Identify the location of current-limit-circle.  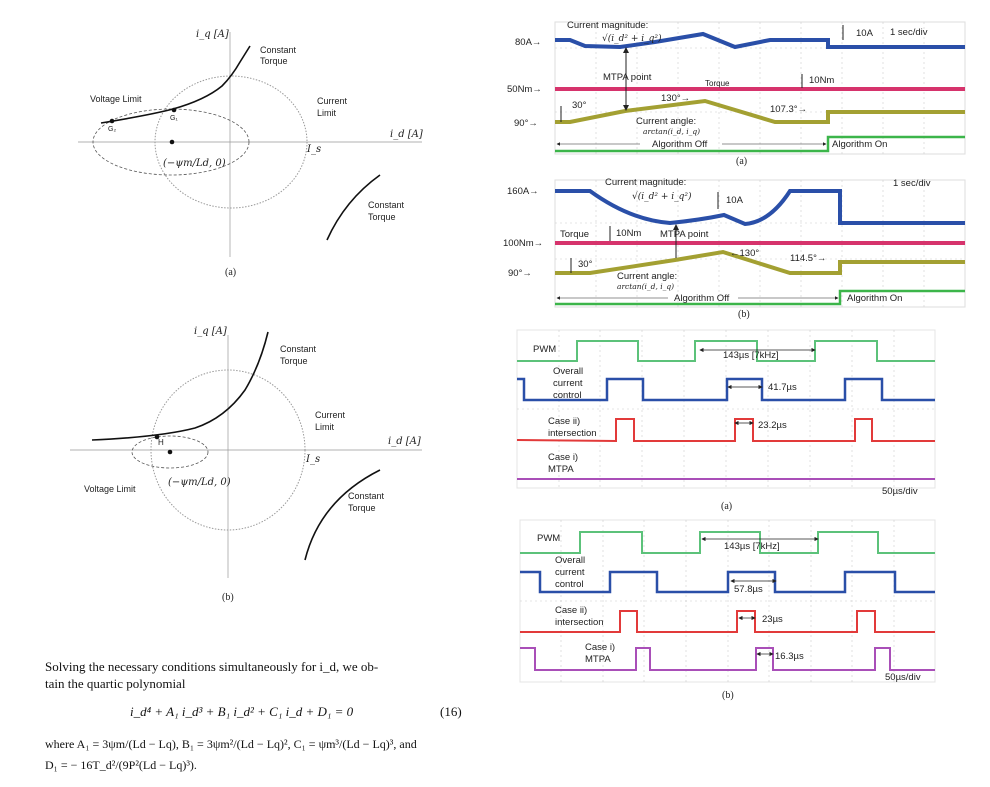
(228, 450).